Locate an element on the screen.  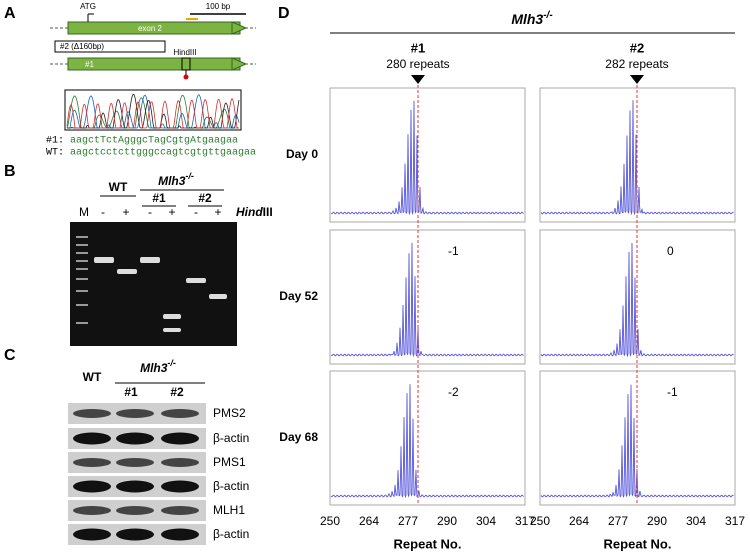
plot-frame is located at coordinates (427, 155).